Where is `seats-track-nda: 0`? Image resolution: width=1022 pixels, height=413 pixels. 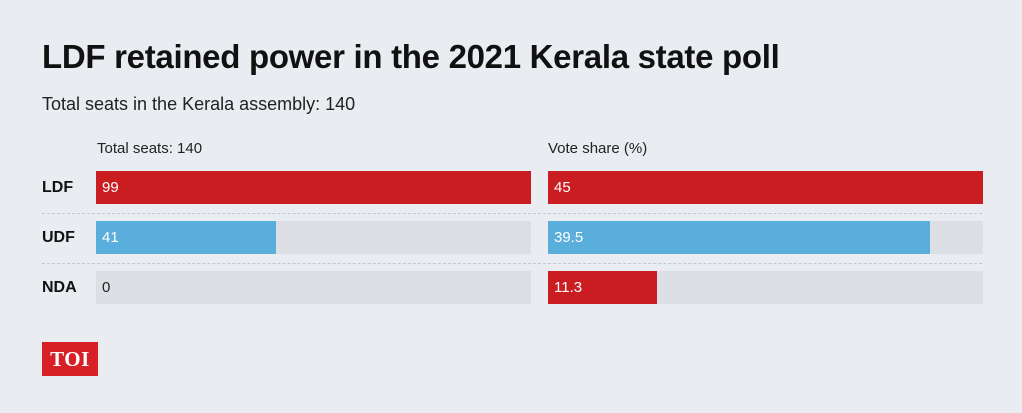 seats-track-nda: 0 is located at coordinates (313, 287).